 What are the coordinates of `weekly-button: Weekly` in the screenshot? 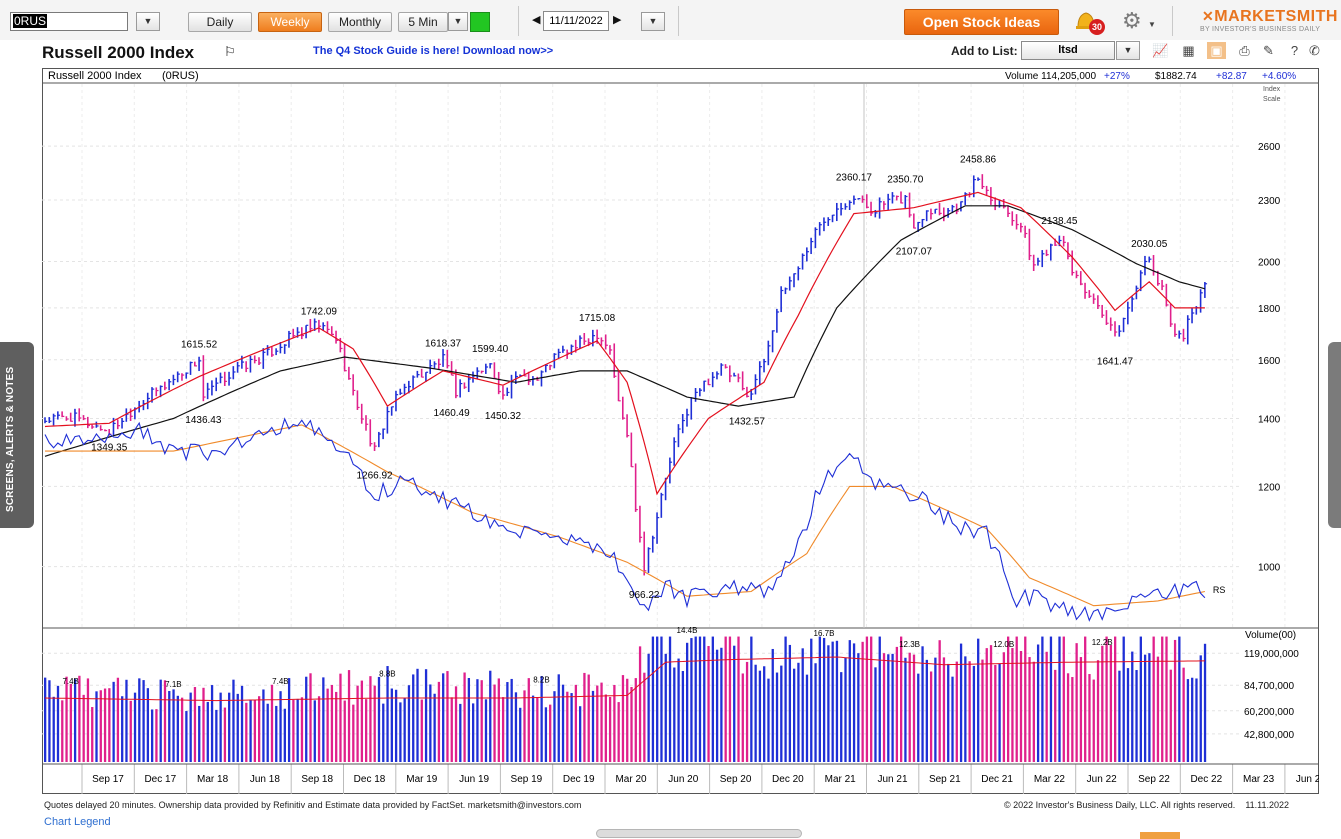 It's located at (290, 22).